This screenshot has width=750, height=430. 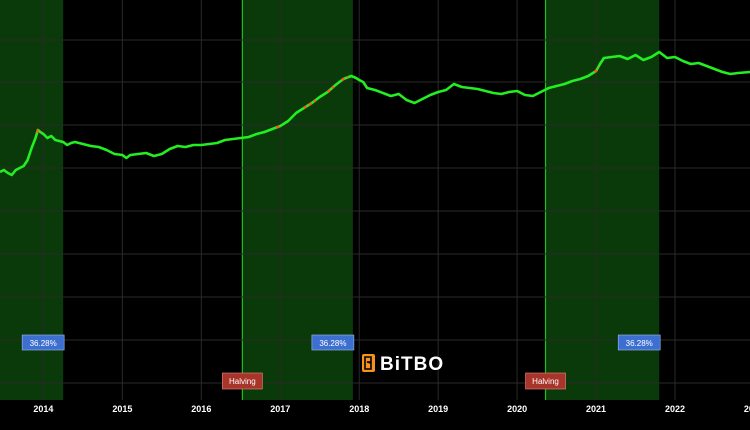 What do you see at coordinates (438, 409) in the screenshot?
I see `x-tick-label-2019: 2019` at bounding box center [438, 409].